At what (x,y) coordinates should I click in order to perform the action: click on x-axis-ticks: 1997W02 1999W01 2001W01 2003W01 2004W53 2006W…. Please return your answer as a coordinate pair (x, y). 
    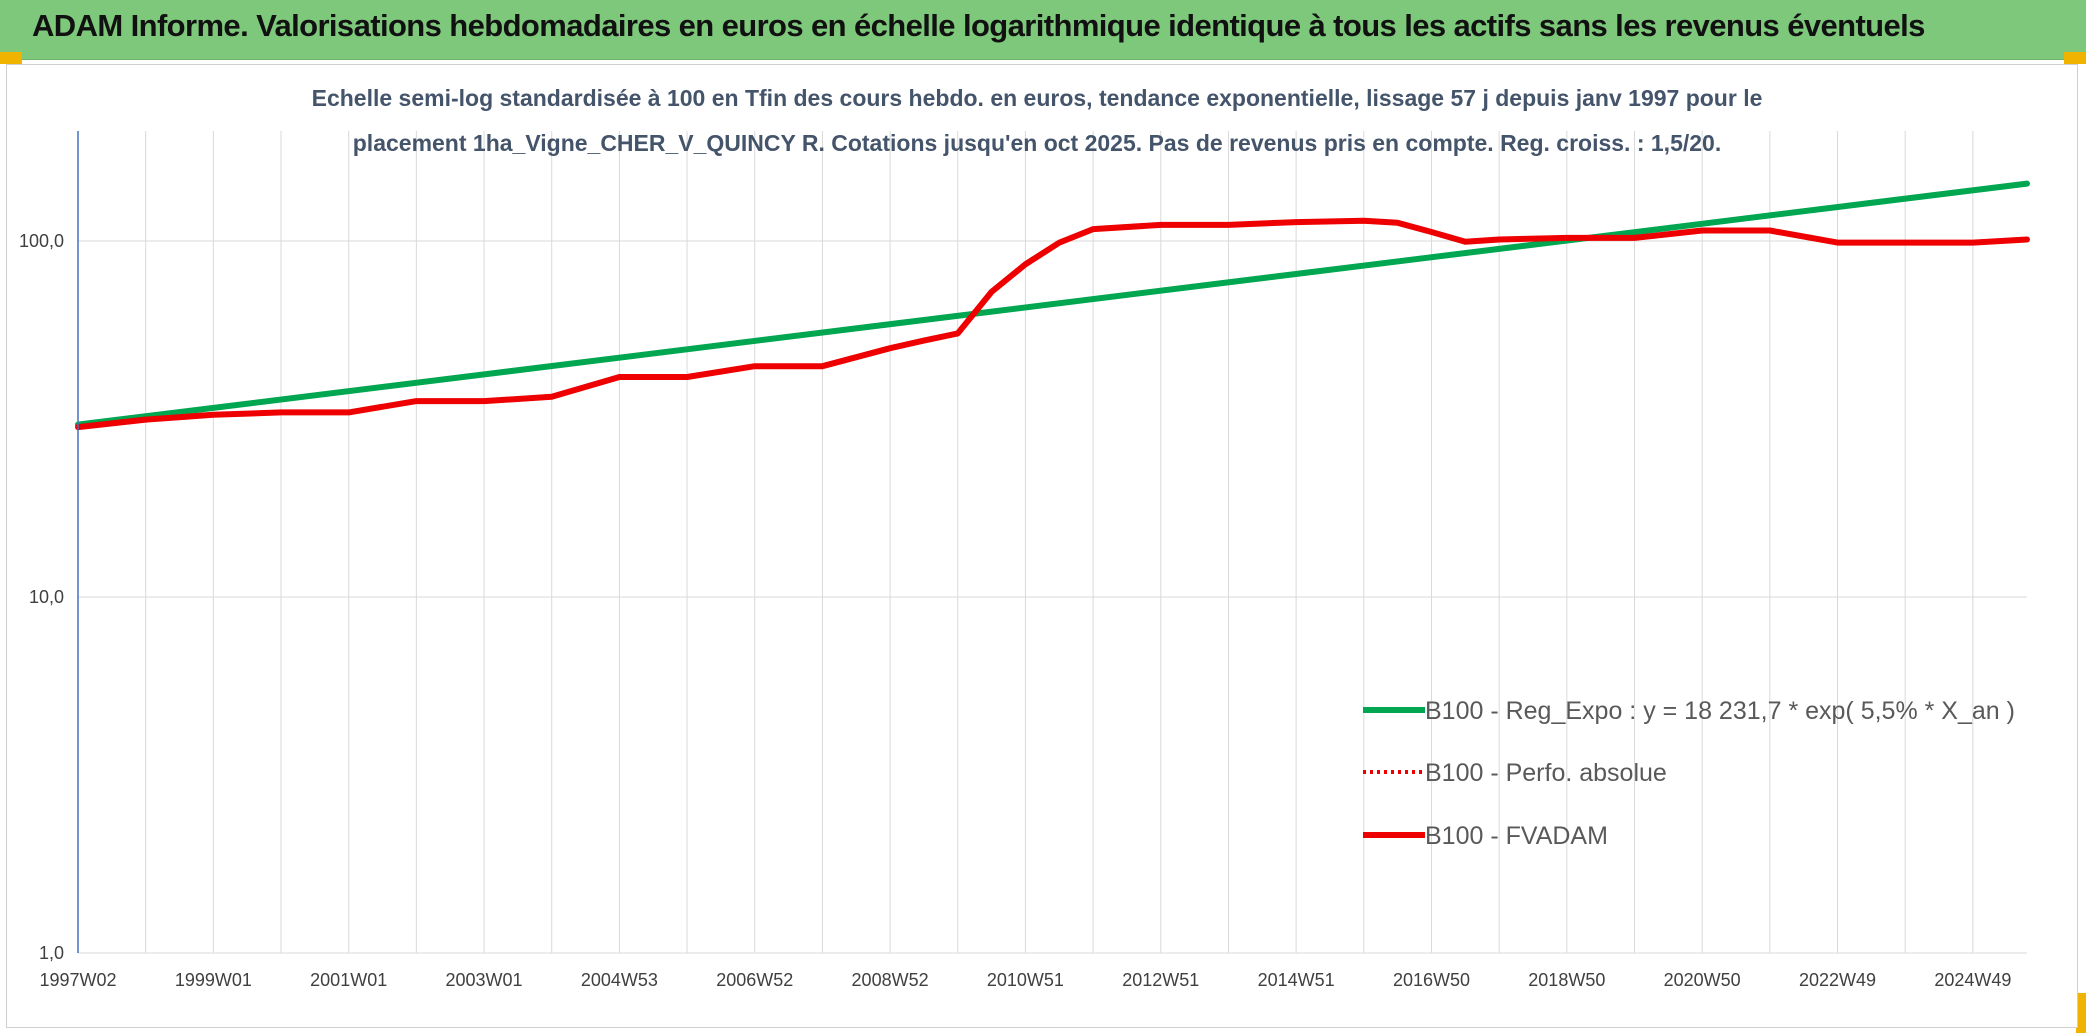
    Looking at the image, I should click on (1025, 980).